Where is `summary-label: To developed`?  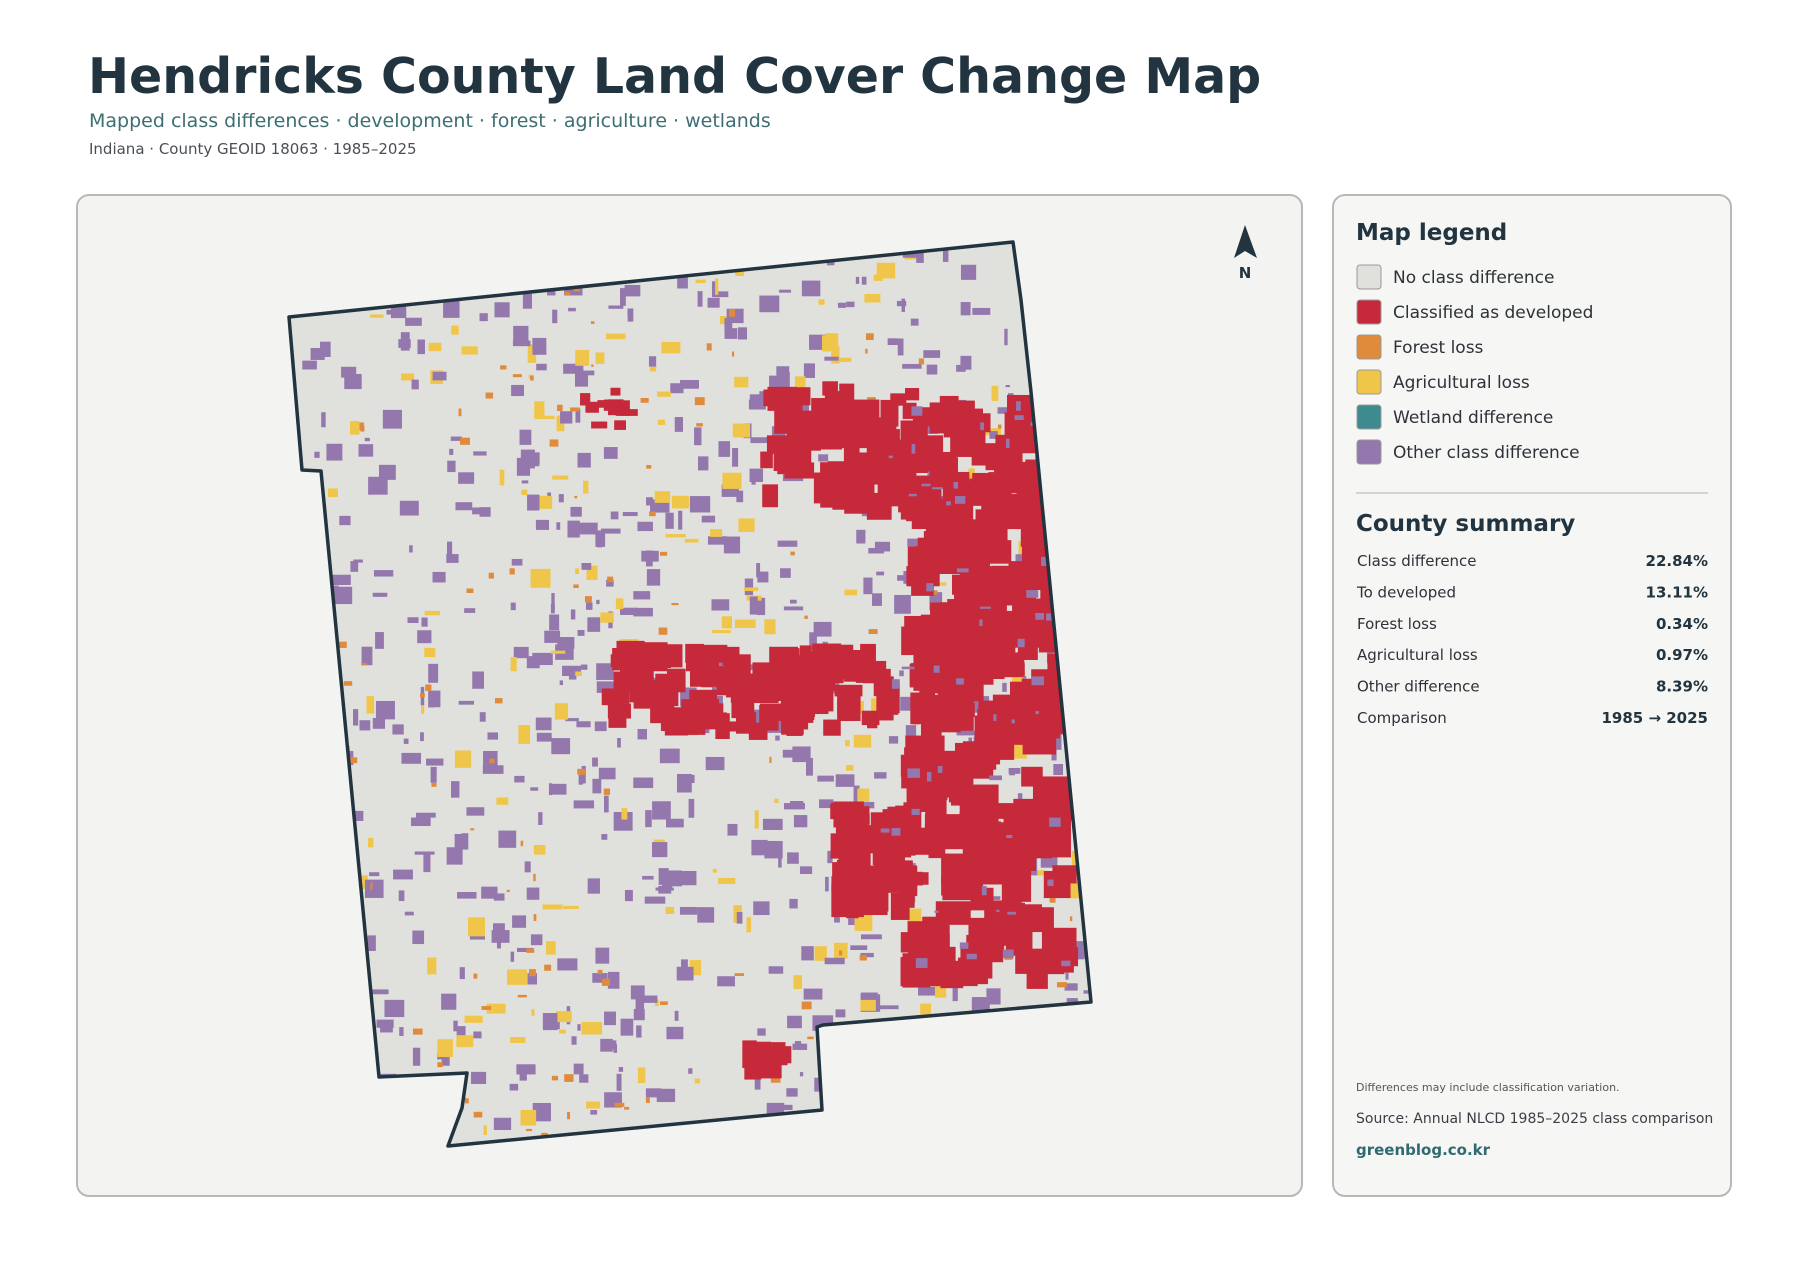
summary-label: To developed is located at coordinates (1406, 592).